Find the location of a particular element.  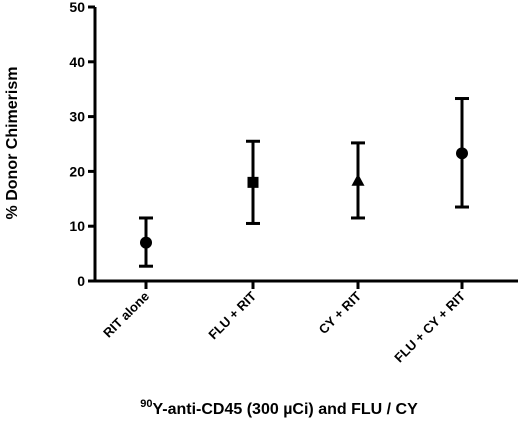

x-axis-title-superscript: 90 is located at coordinates (146, 404).